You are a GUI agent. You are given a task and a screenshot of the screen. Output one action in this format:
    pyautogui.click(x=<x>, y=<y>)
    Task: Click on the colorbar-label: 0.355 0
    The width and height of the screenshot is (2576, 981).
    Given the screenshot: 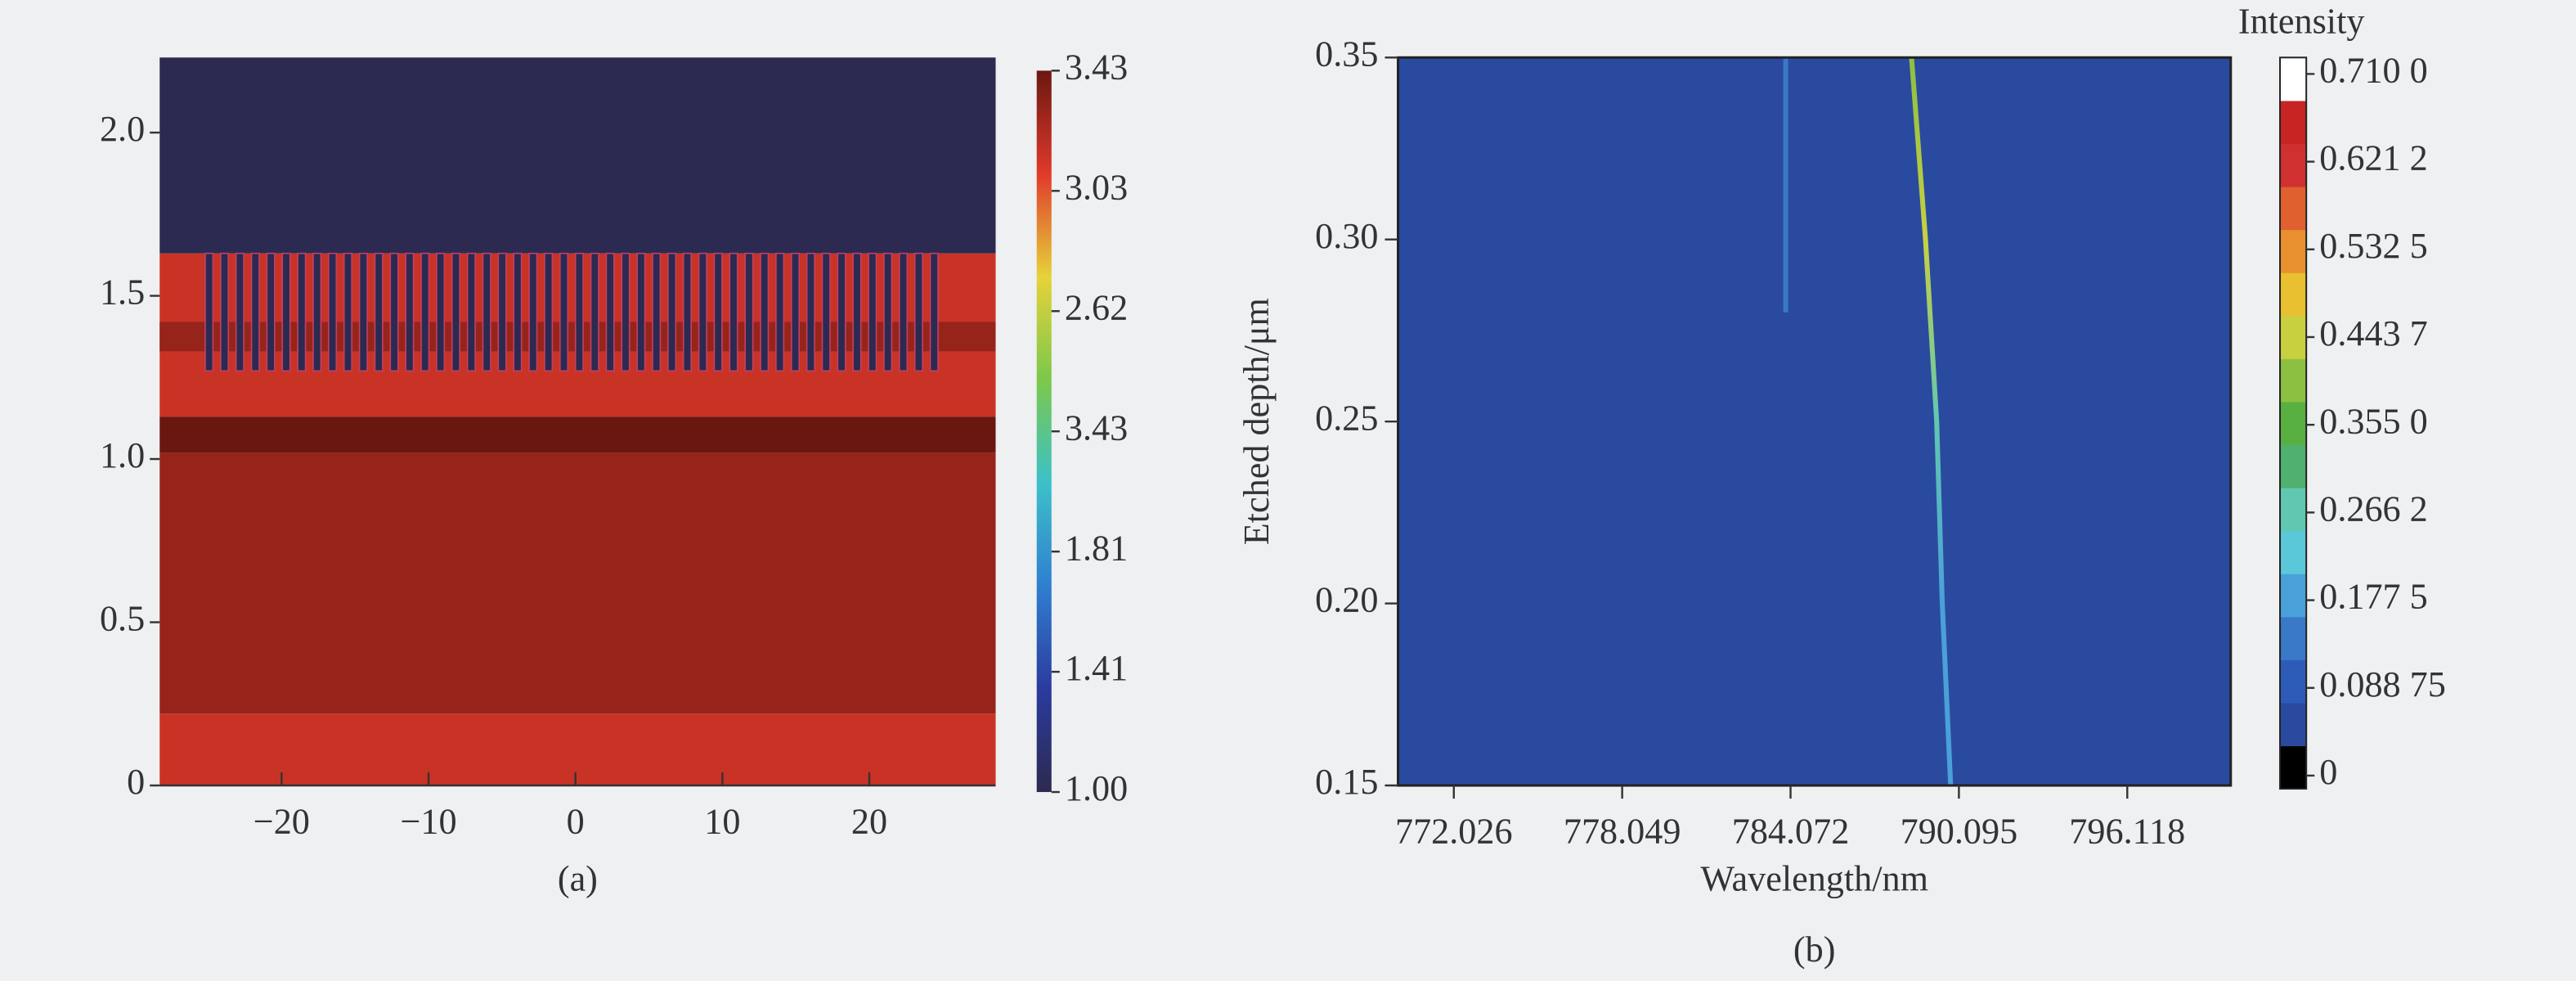 What is the action you would take?
    pyautogui.click(x=2374, y=421)
    